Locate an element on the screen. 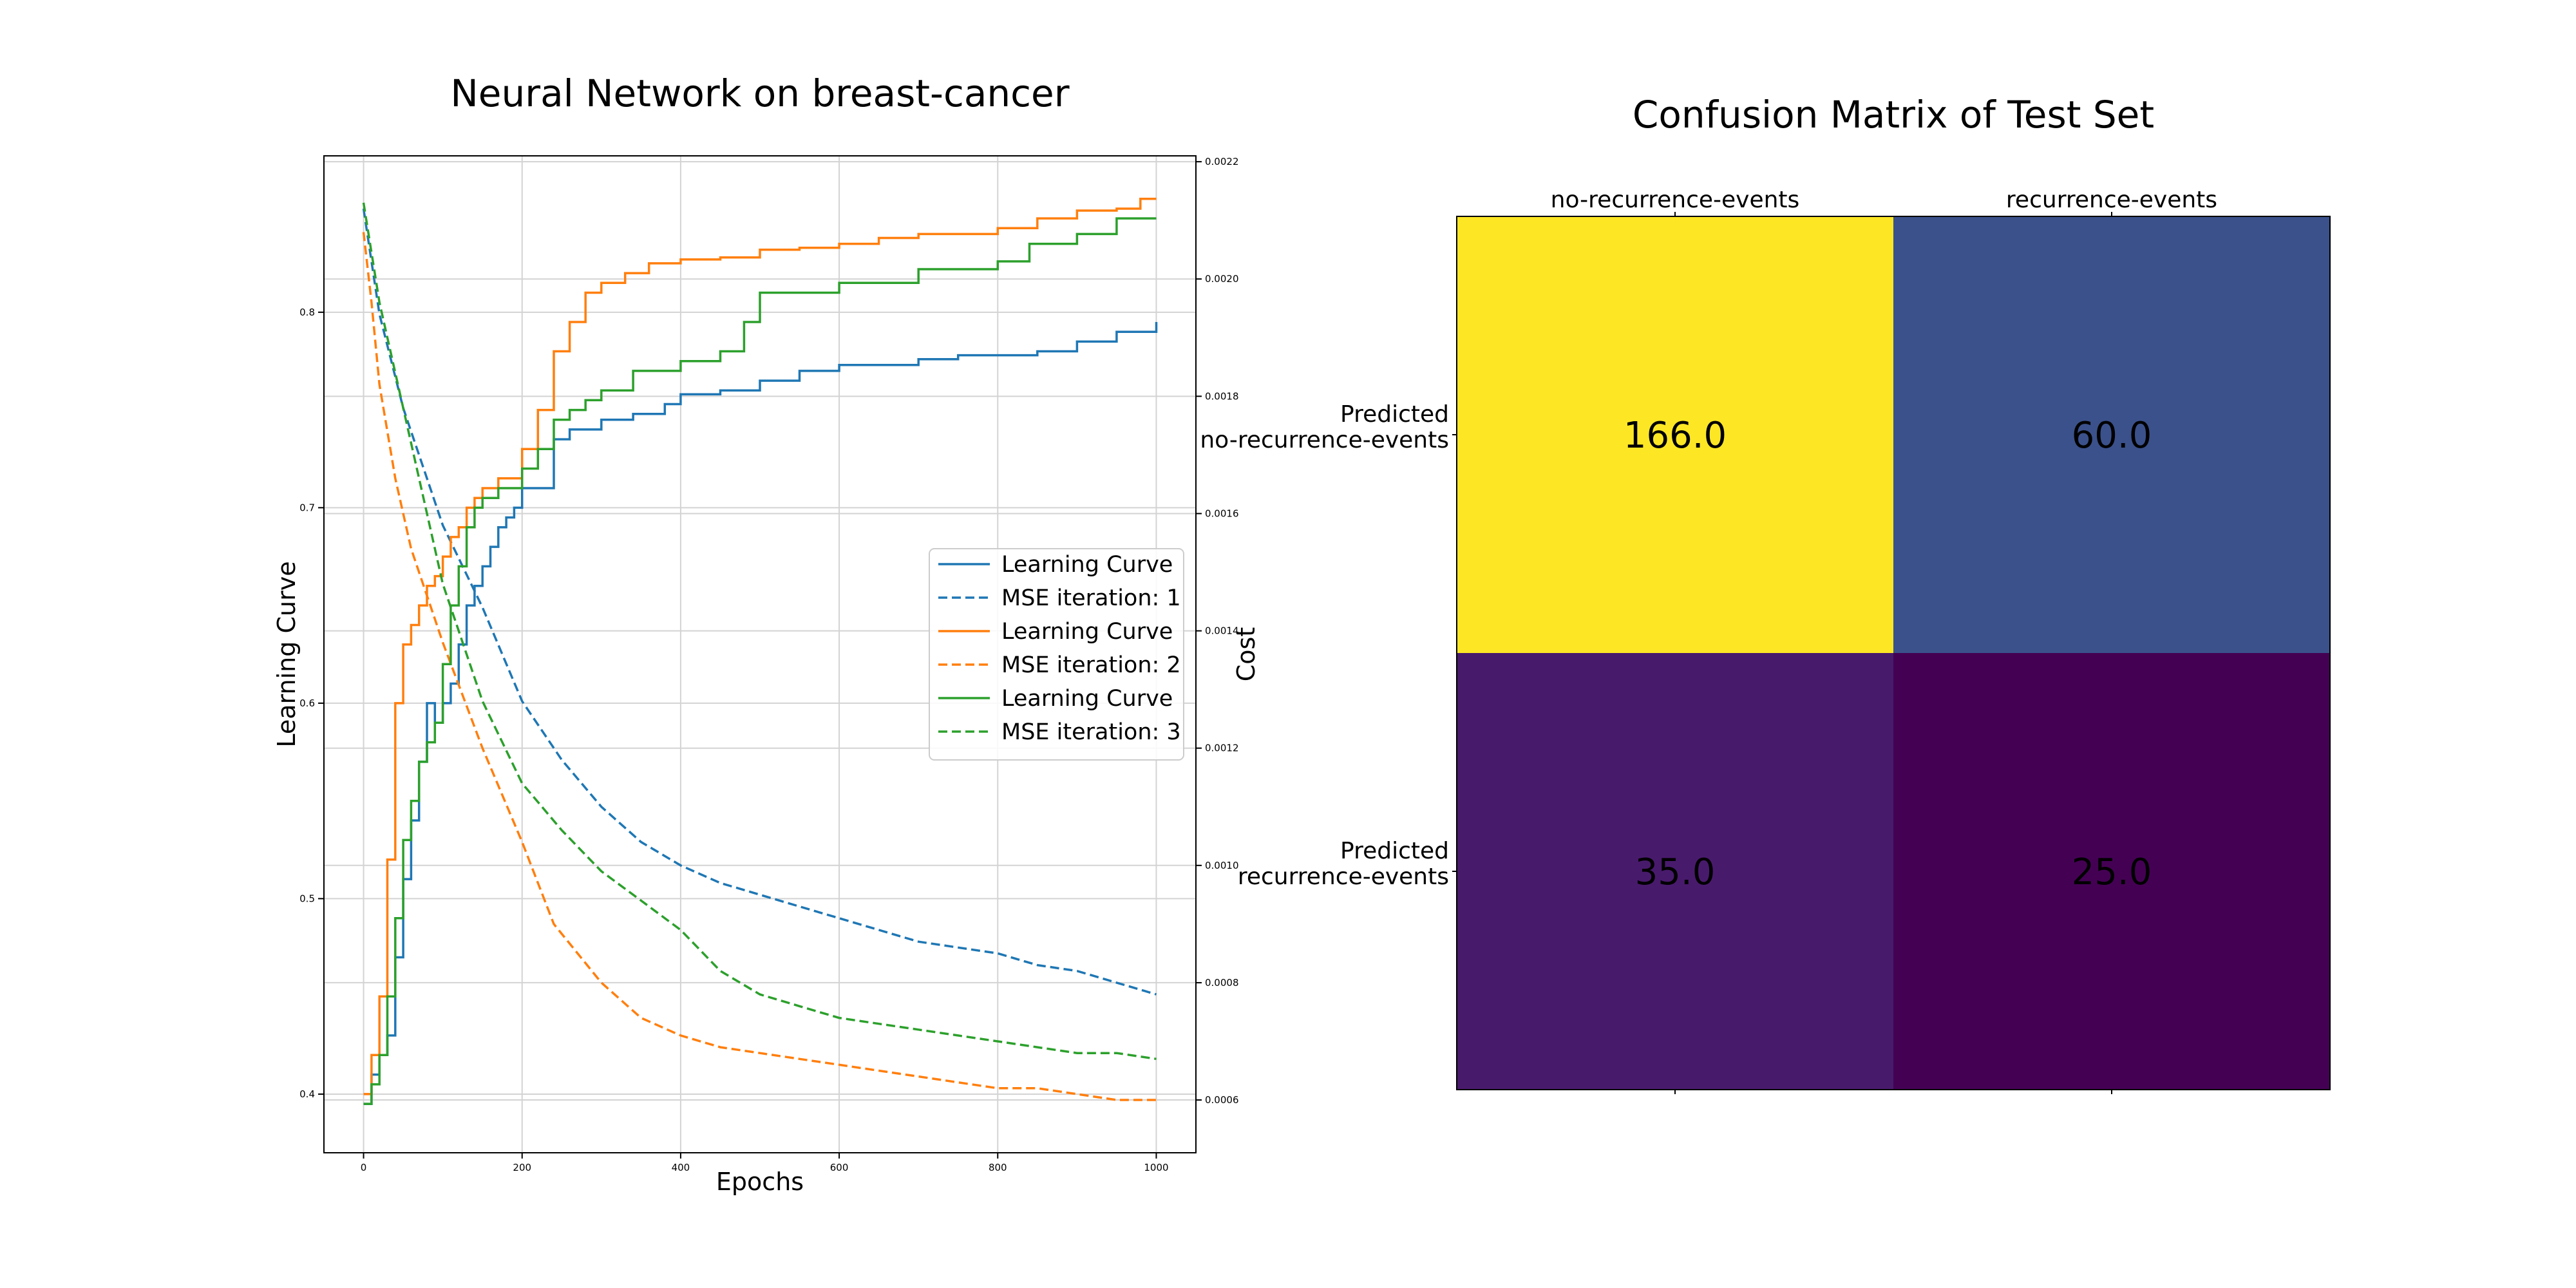 The width and height of the screenshot is (2576, 1288). matrix-cell-value: 35.0 is located at coordinates (1675, 872).